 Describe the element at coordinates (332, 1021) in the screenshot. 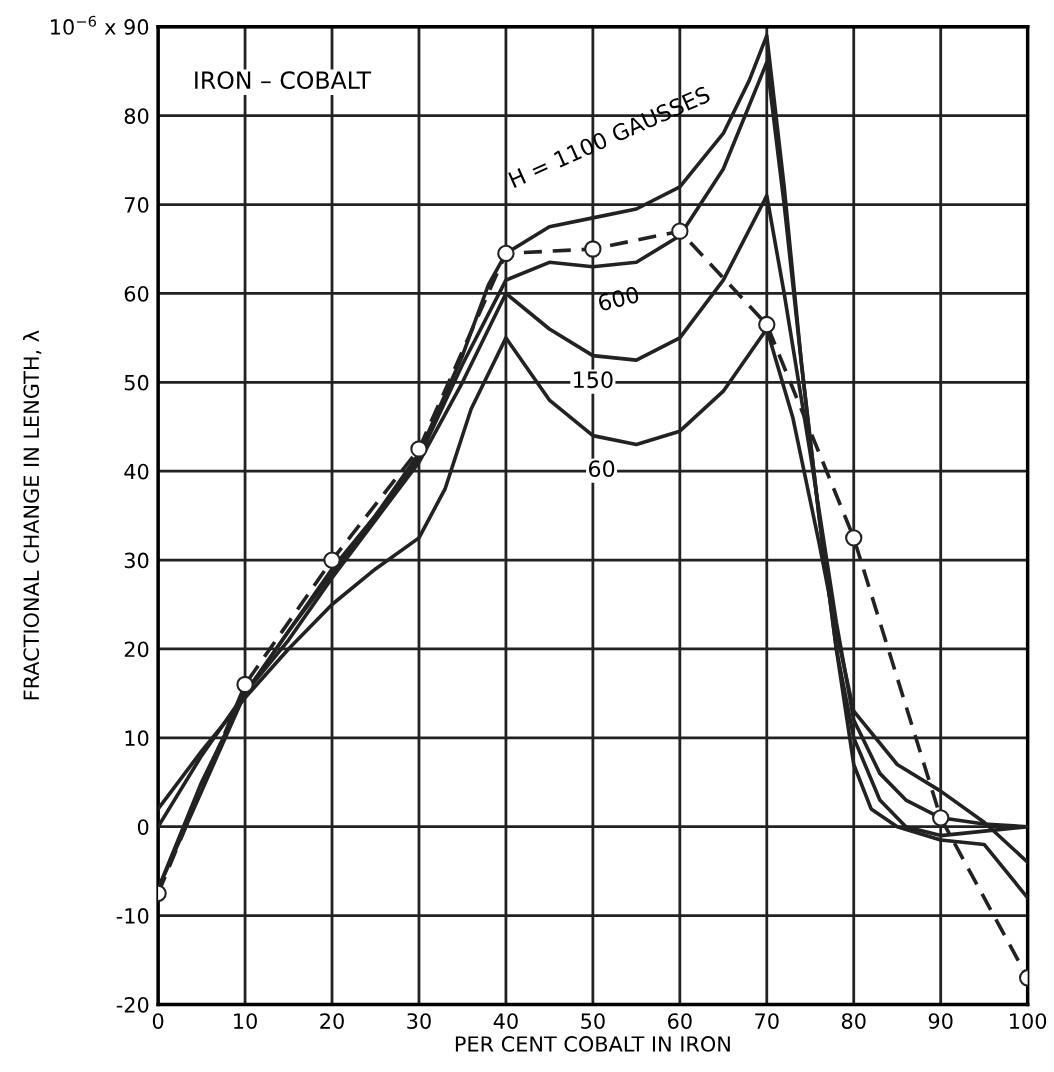

I see `x-tick-label: 20` at that location.